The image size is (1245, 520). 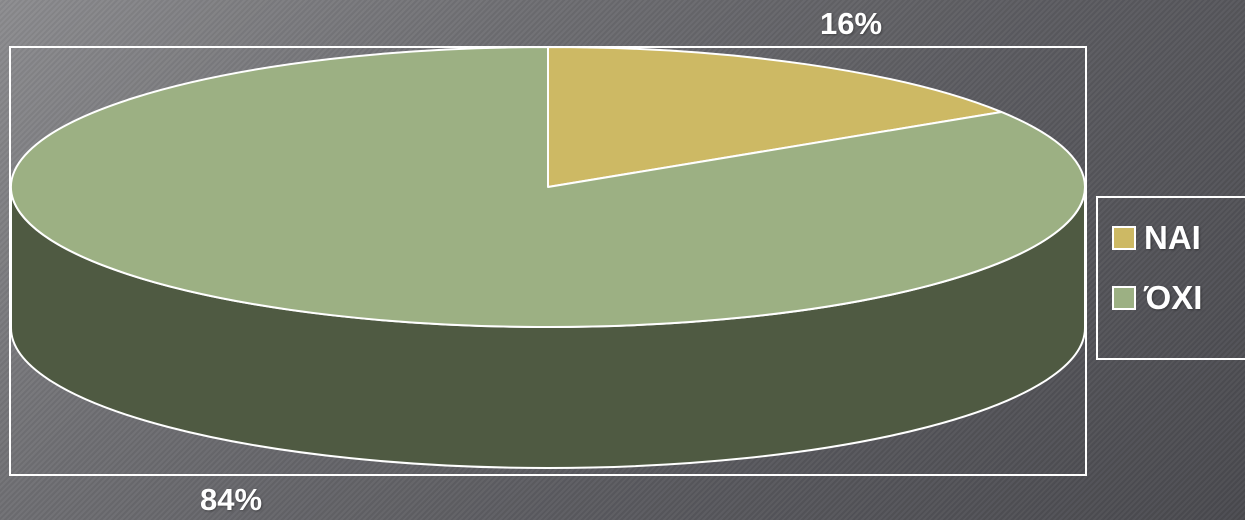 I want to click on data-label-nai: 16%, so click(x=851, y=23).